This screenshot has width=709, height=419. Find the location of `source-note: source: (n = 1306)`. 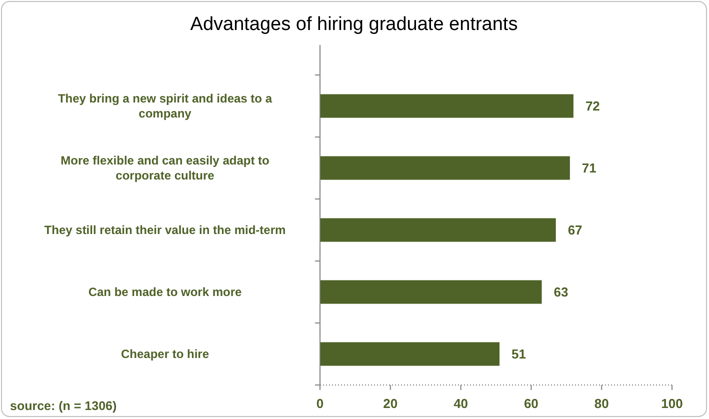

source-note: source: (n = 1306) is located at coordinates (63, 406).